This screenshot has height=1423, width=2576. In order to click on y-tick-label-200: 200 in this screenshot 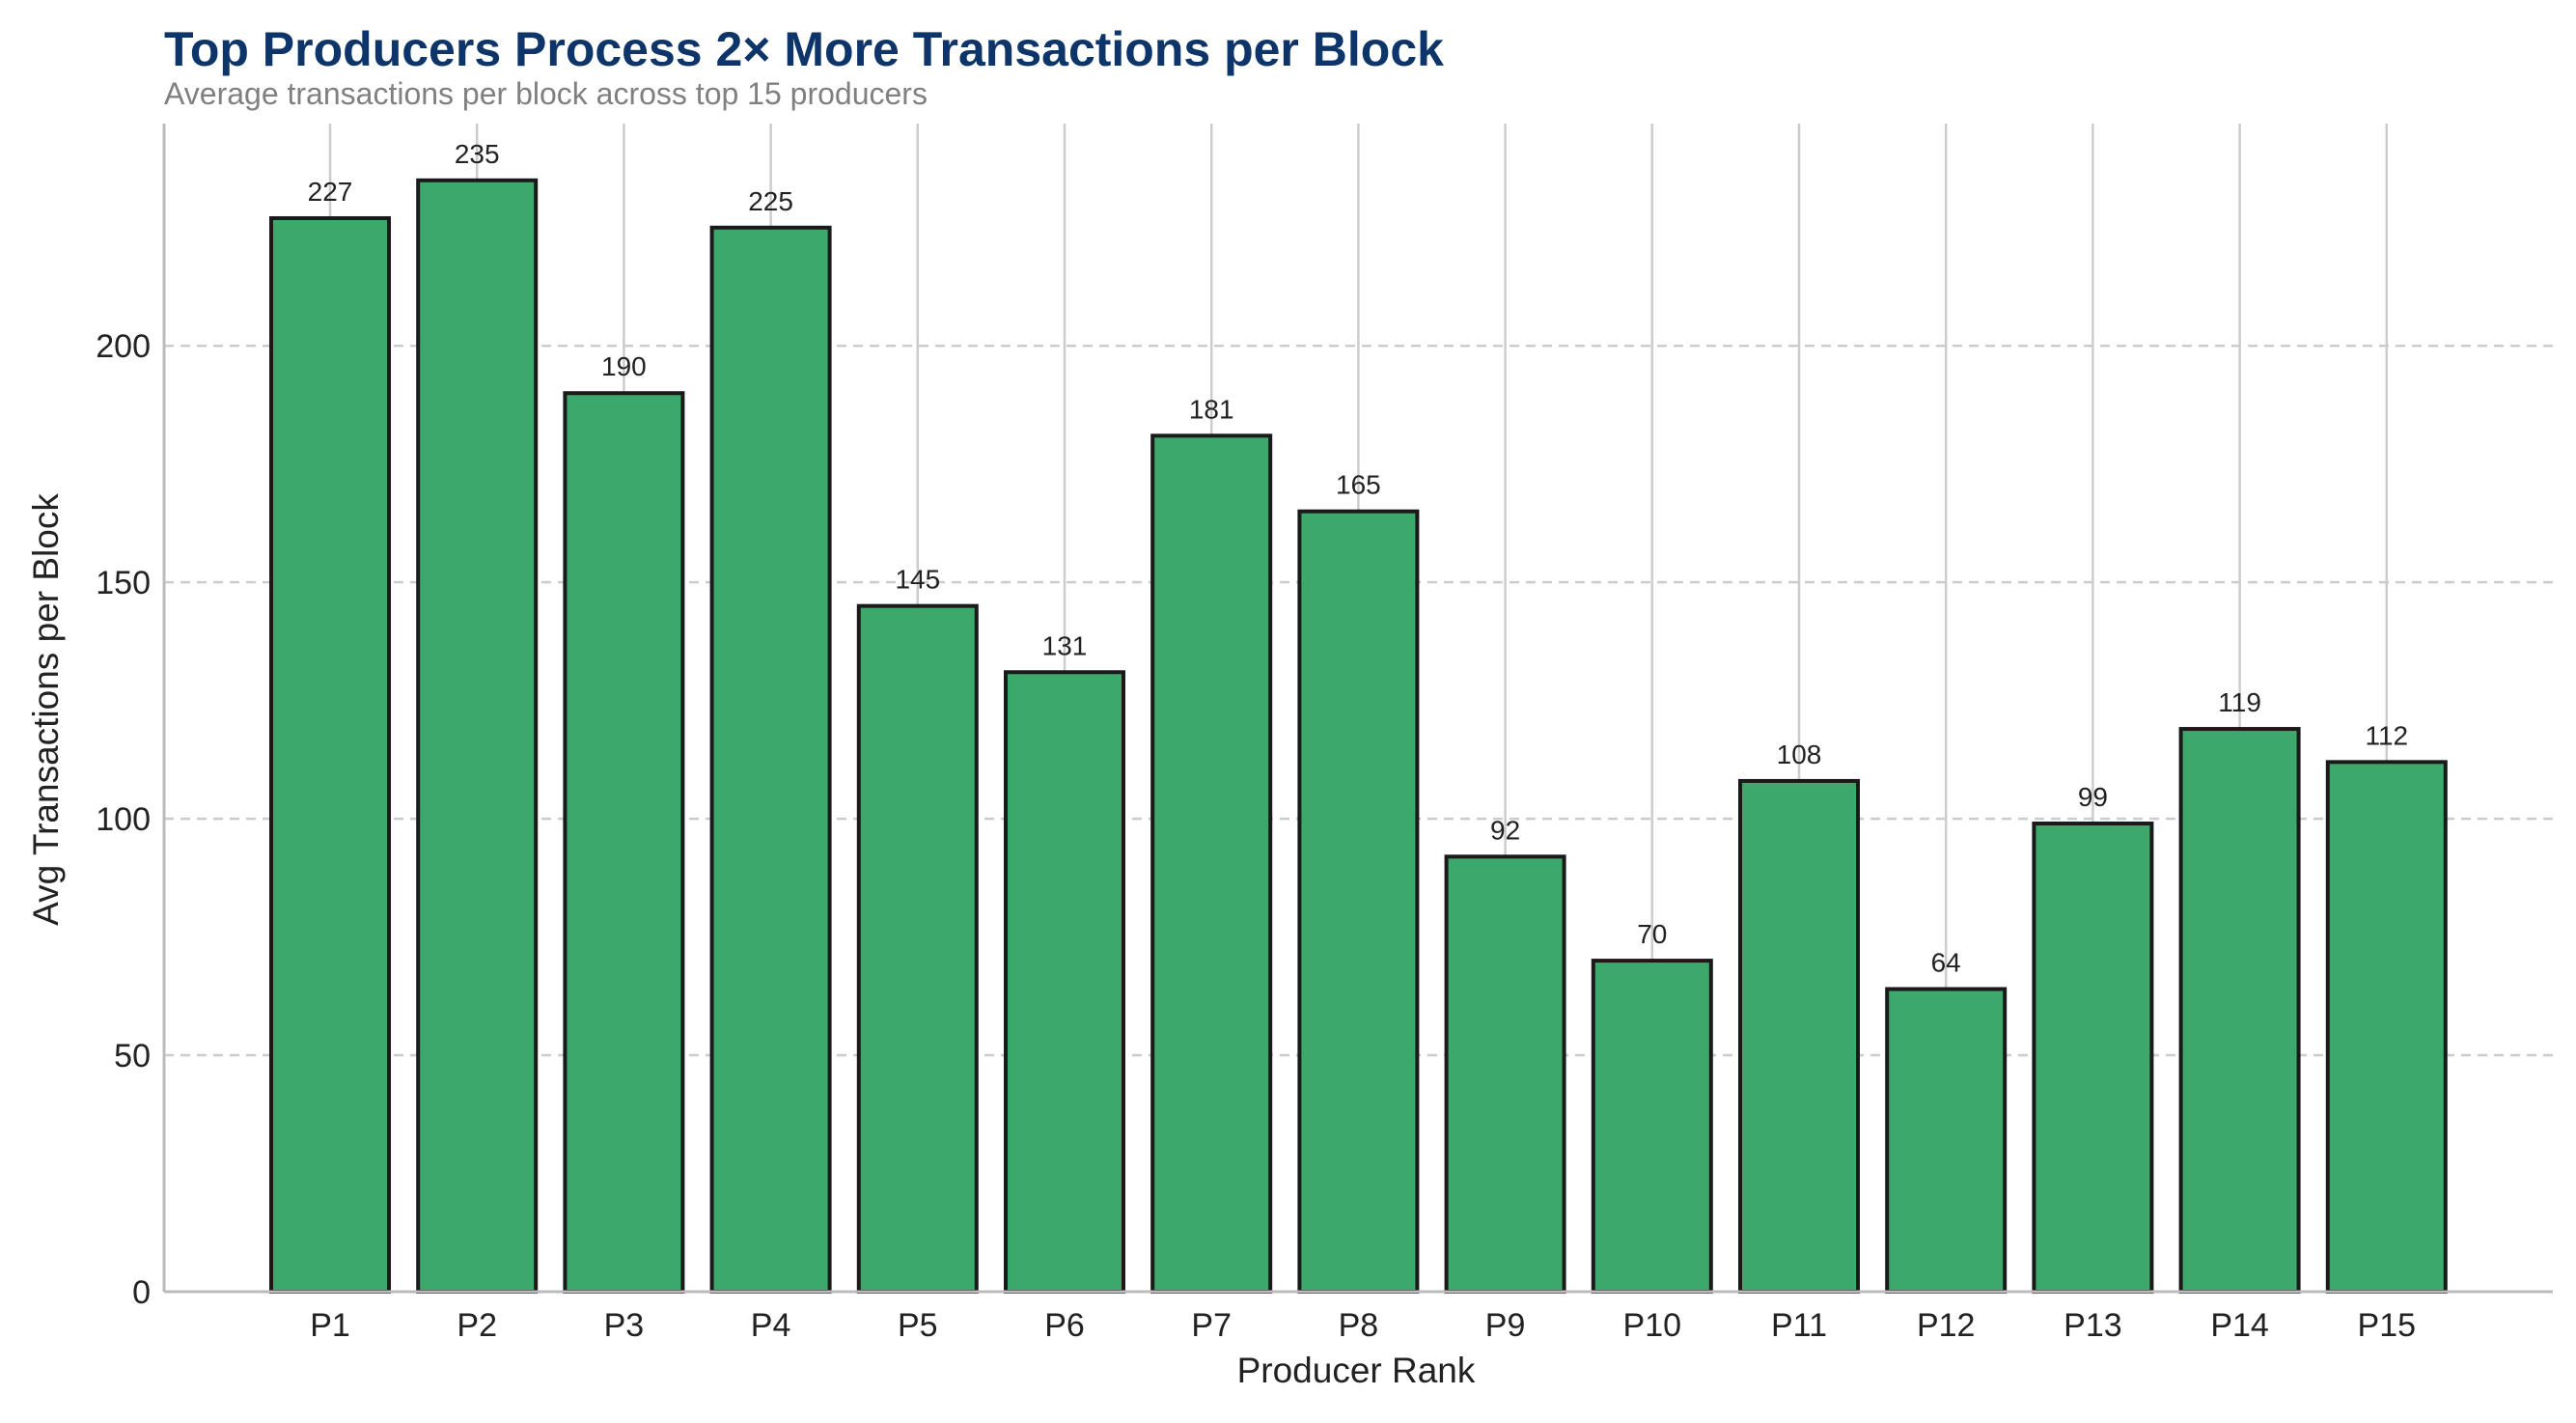, I will do `click(123, 346)`.